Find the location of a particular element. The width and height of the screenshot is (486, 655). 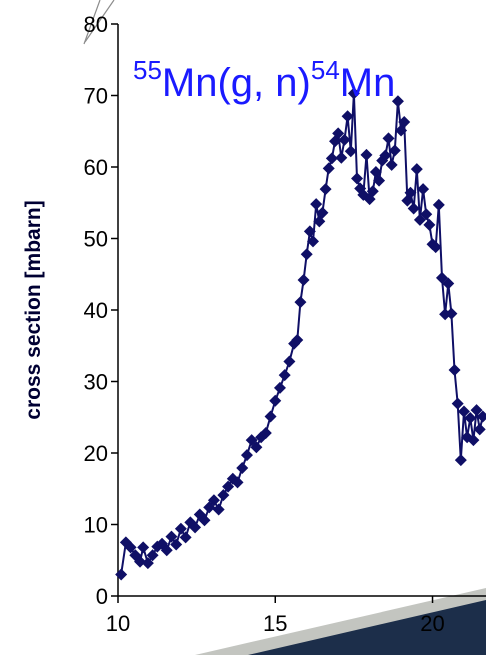

title-sup-54: 54 is located at coordinates (325, 70).